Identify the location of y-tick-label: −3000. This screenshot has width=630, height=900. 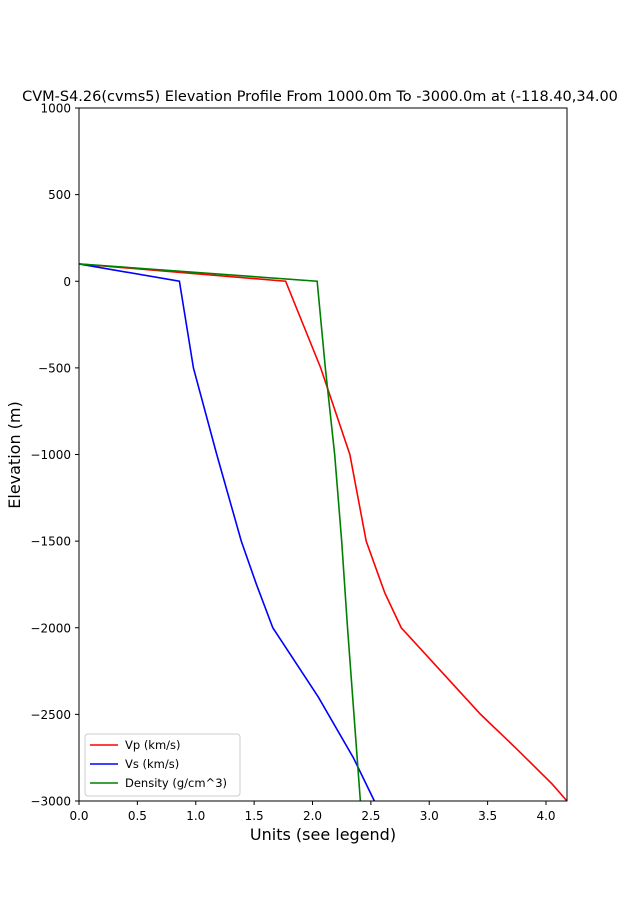
(50, 802).